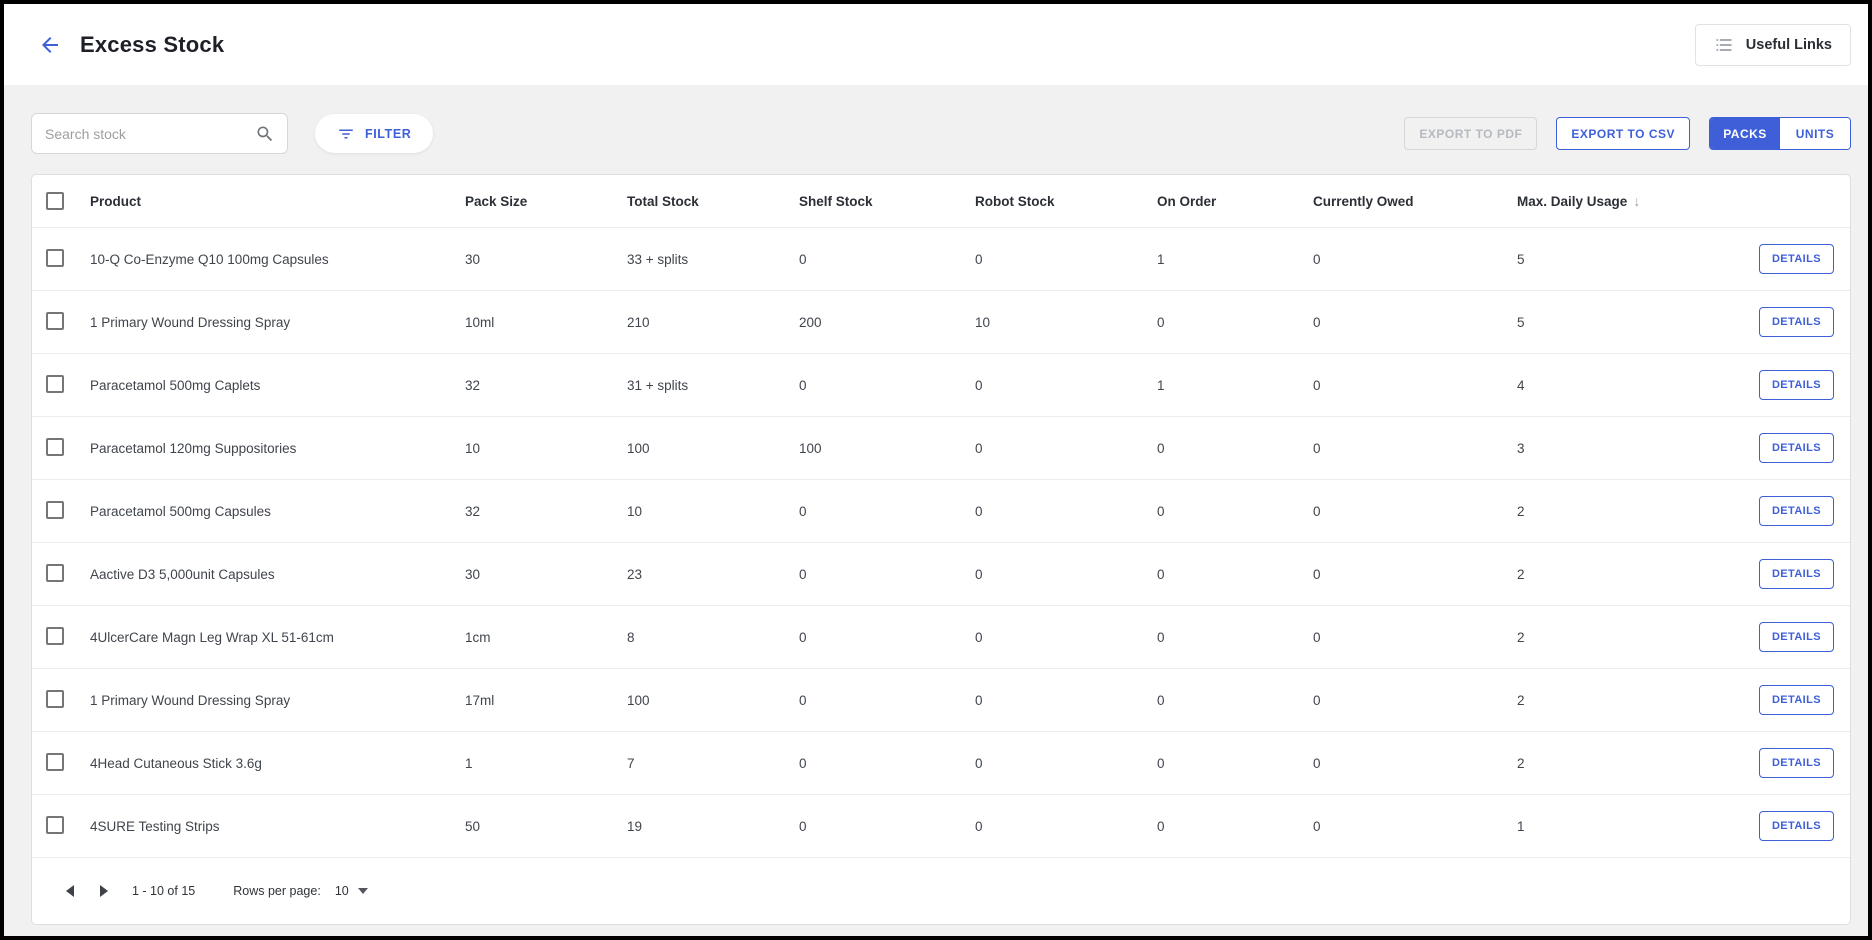 The height and width of the screenshot is (940, 1872). What do you see at coordinates (496, 201) in the screenshot?
I see `column-header-pack-size: Pack Size` at bounding box center [496, 201].